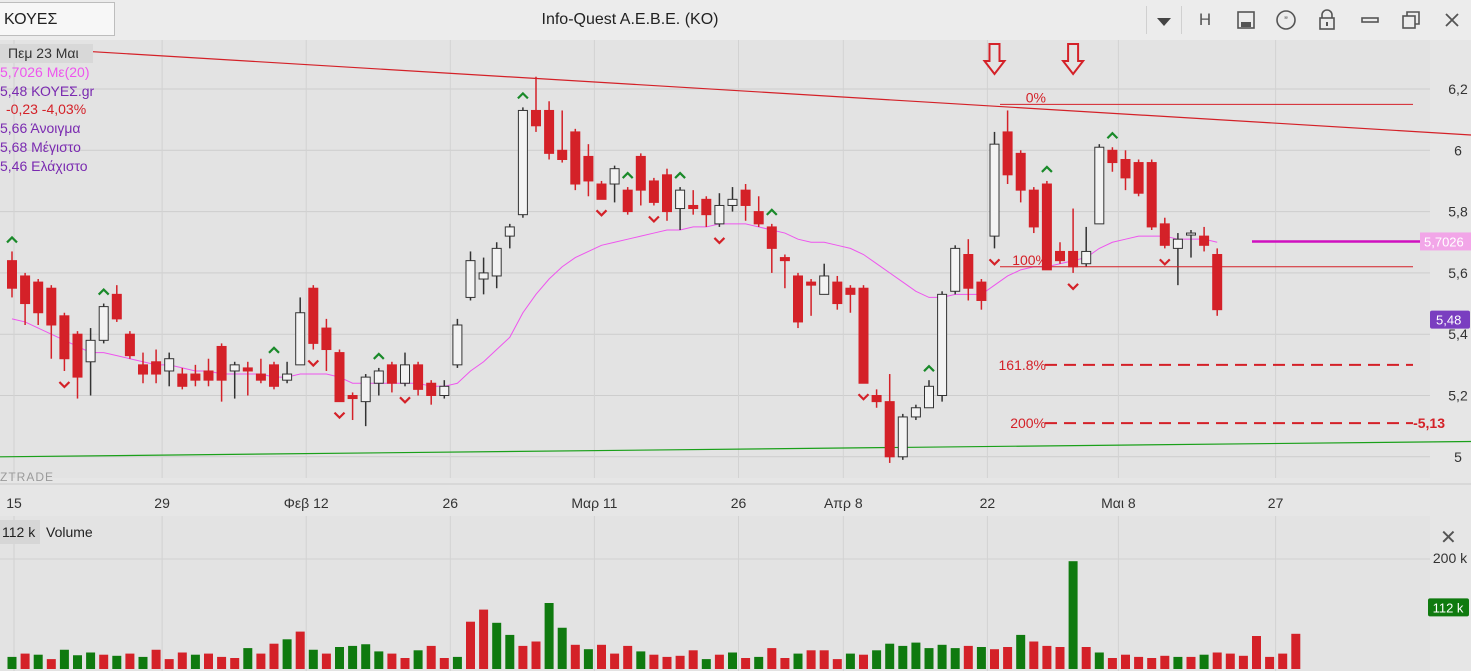  What do you see at coordinates (594, 503) in the screenshot?
I see `x-tick-label: Μαρ 11` at bounding box center [594, 503].